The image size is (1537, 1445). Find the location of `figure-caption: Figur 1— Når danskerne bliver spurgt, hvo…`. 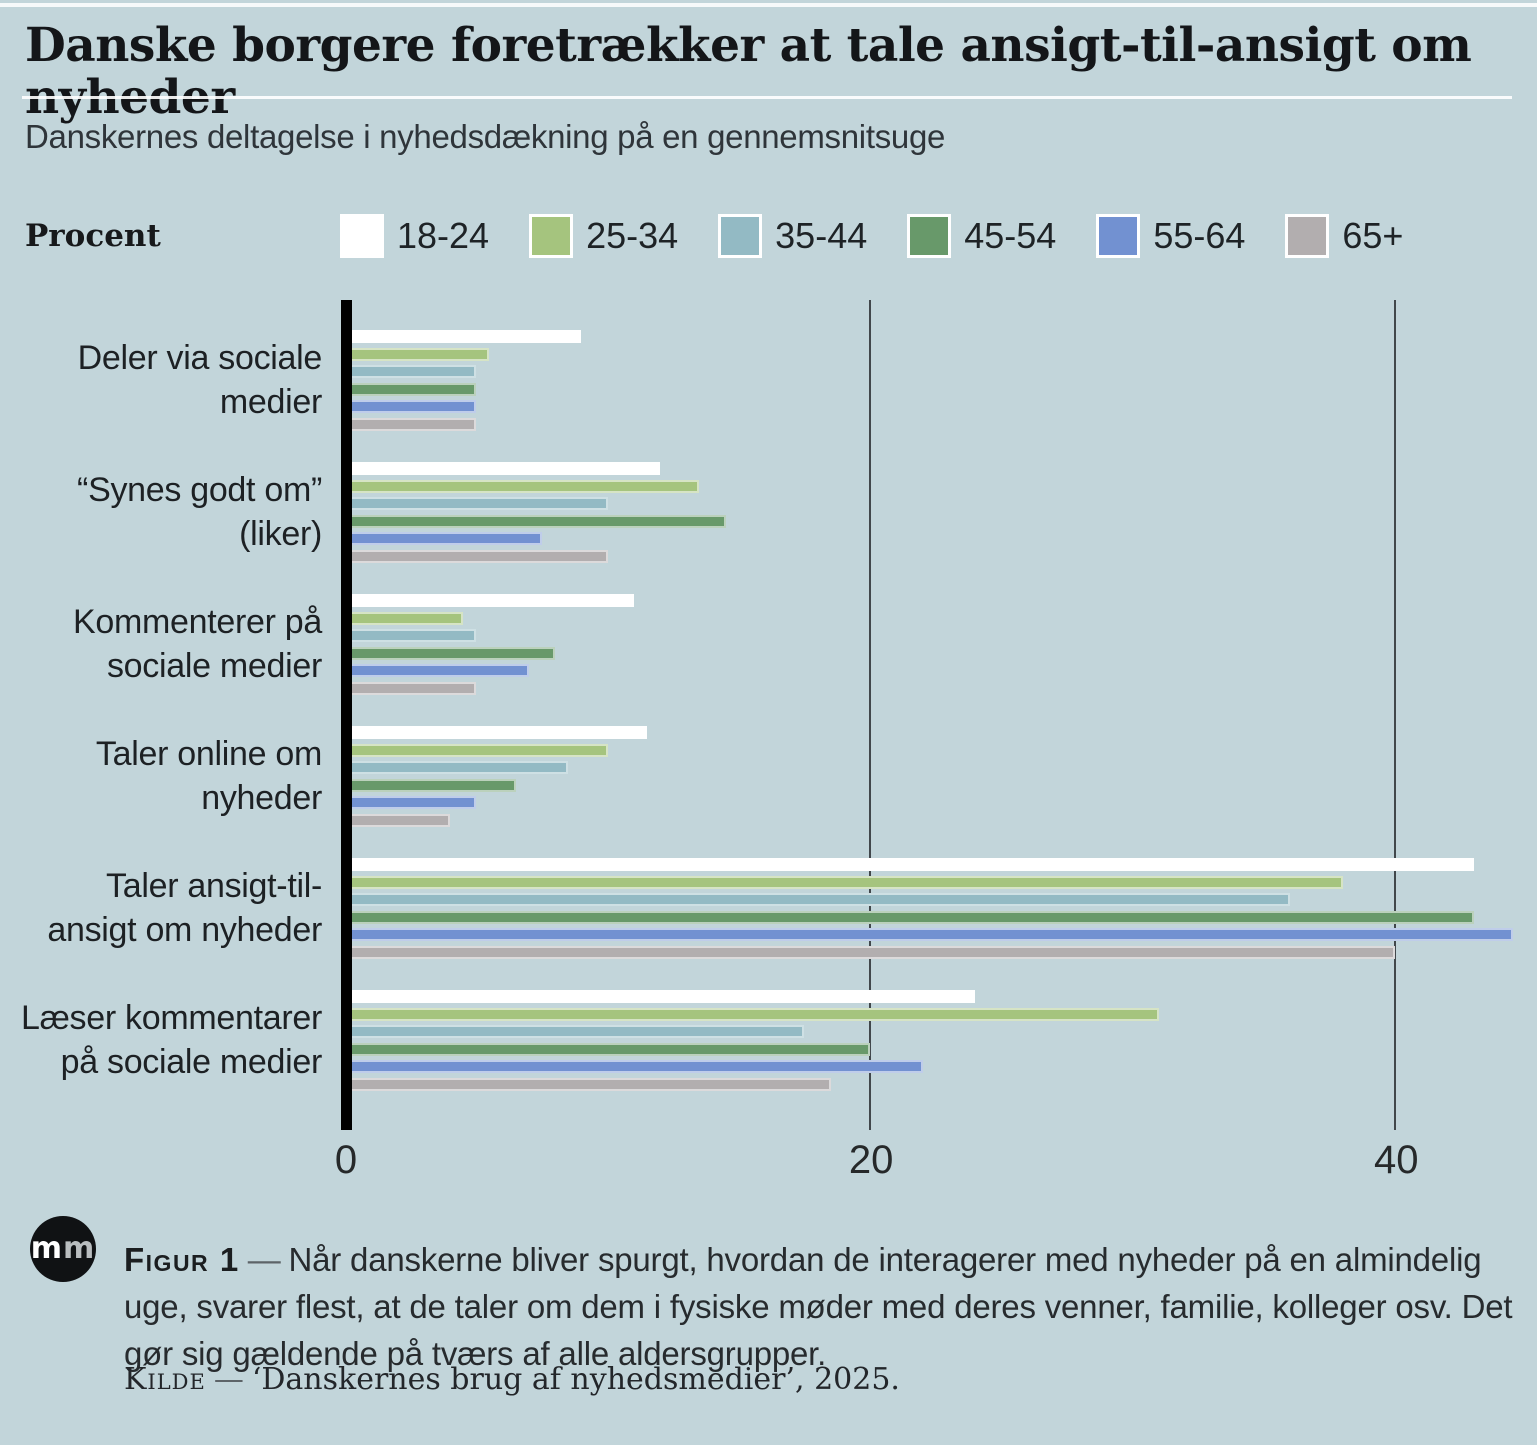

figure-caption: Figur 1— Når danskerne bliver spurgt, hvo… is located at coordinates (819, 1306).